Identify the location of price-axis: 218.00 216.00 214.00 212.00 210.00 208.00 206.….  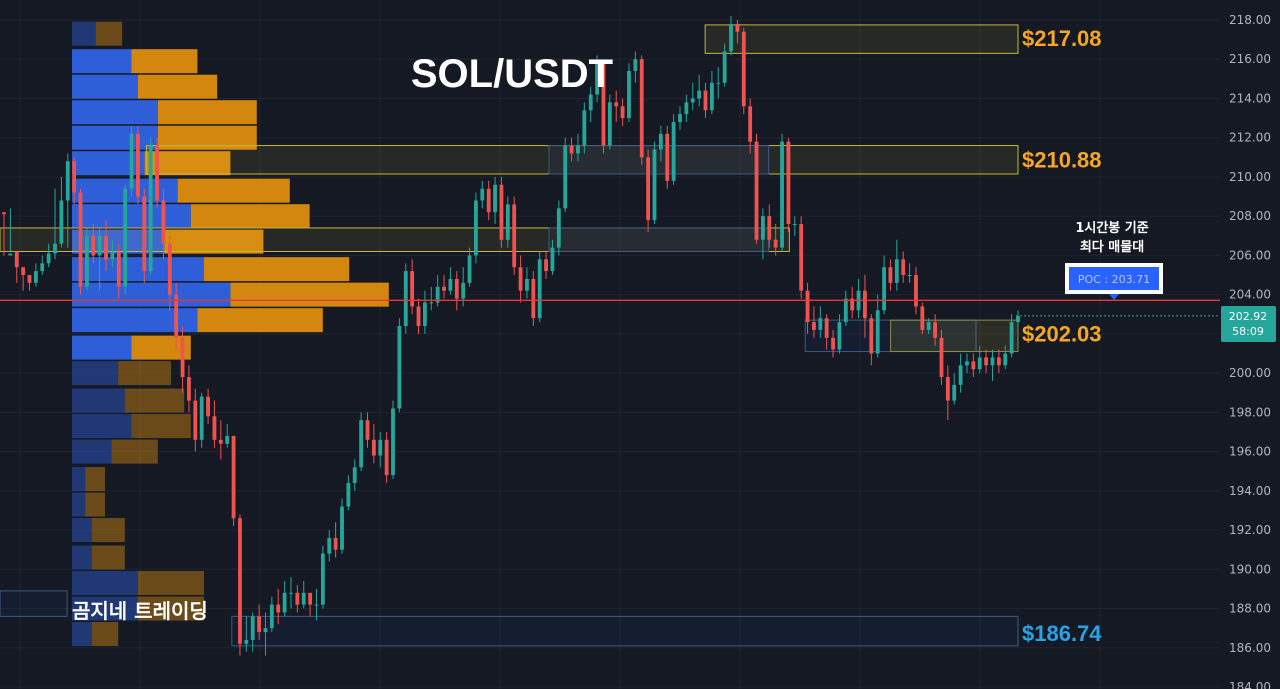
(1250, 344).